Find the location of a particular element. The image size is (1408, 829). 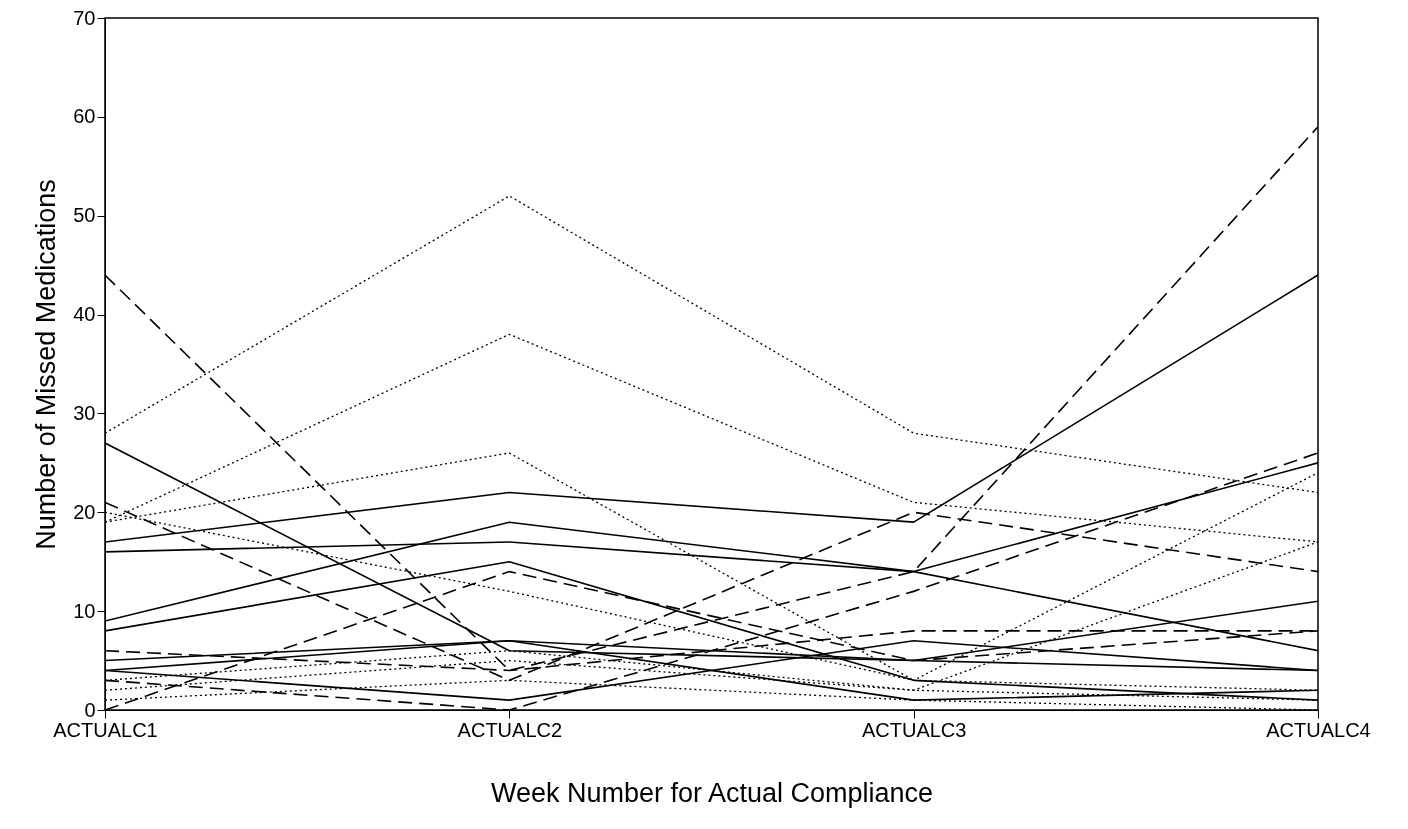

y-tick-label: 40 is located at coordinates (84, 314).